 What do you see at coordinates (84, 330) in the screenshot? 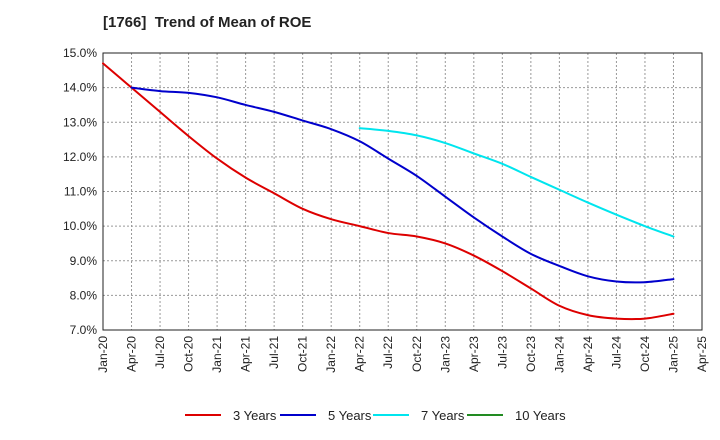
I see `y-tick-label: 7.0%` at bounding box center [84, 330].